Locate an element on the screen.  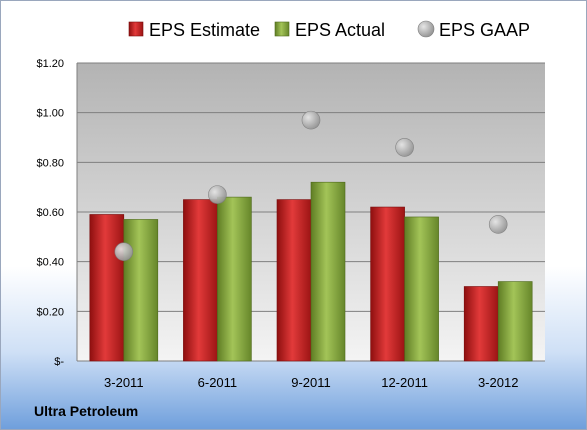
y-tick-label: $0.60 is located at coordinates (50, 213).